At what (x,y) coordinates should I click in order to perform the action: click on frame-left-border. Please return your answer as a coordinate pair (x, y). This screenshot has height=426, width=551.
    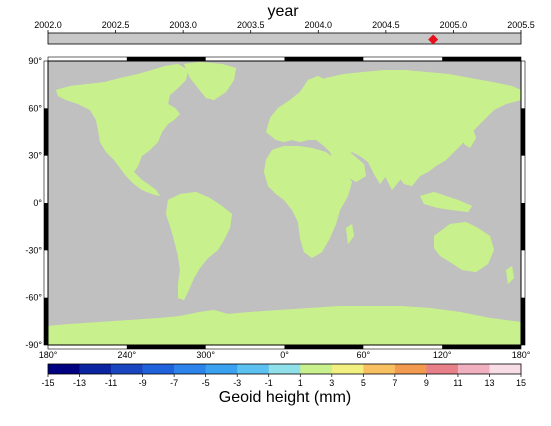
    Looking at the image, I should click on (46, 203).